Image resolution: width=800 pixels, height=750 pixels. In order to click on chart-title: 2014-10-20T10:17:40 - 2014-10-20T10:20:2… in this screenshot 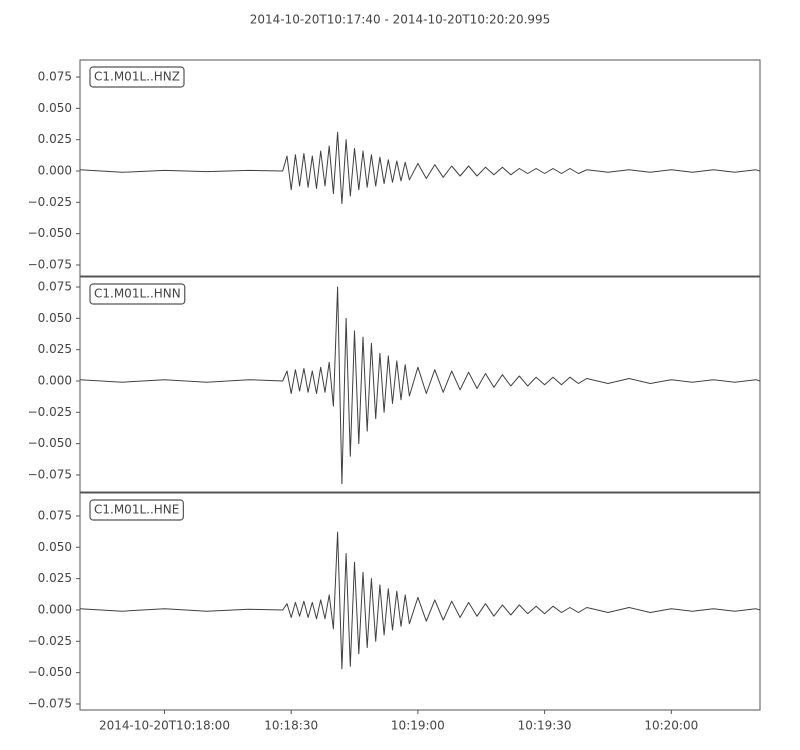, I will do `click(400, 20)`.